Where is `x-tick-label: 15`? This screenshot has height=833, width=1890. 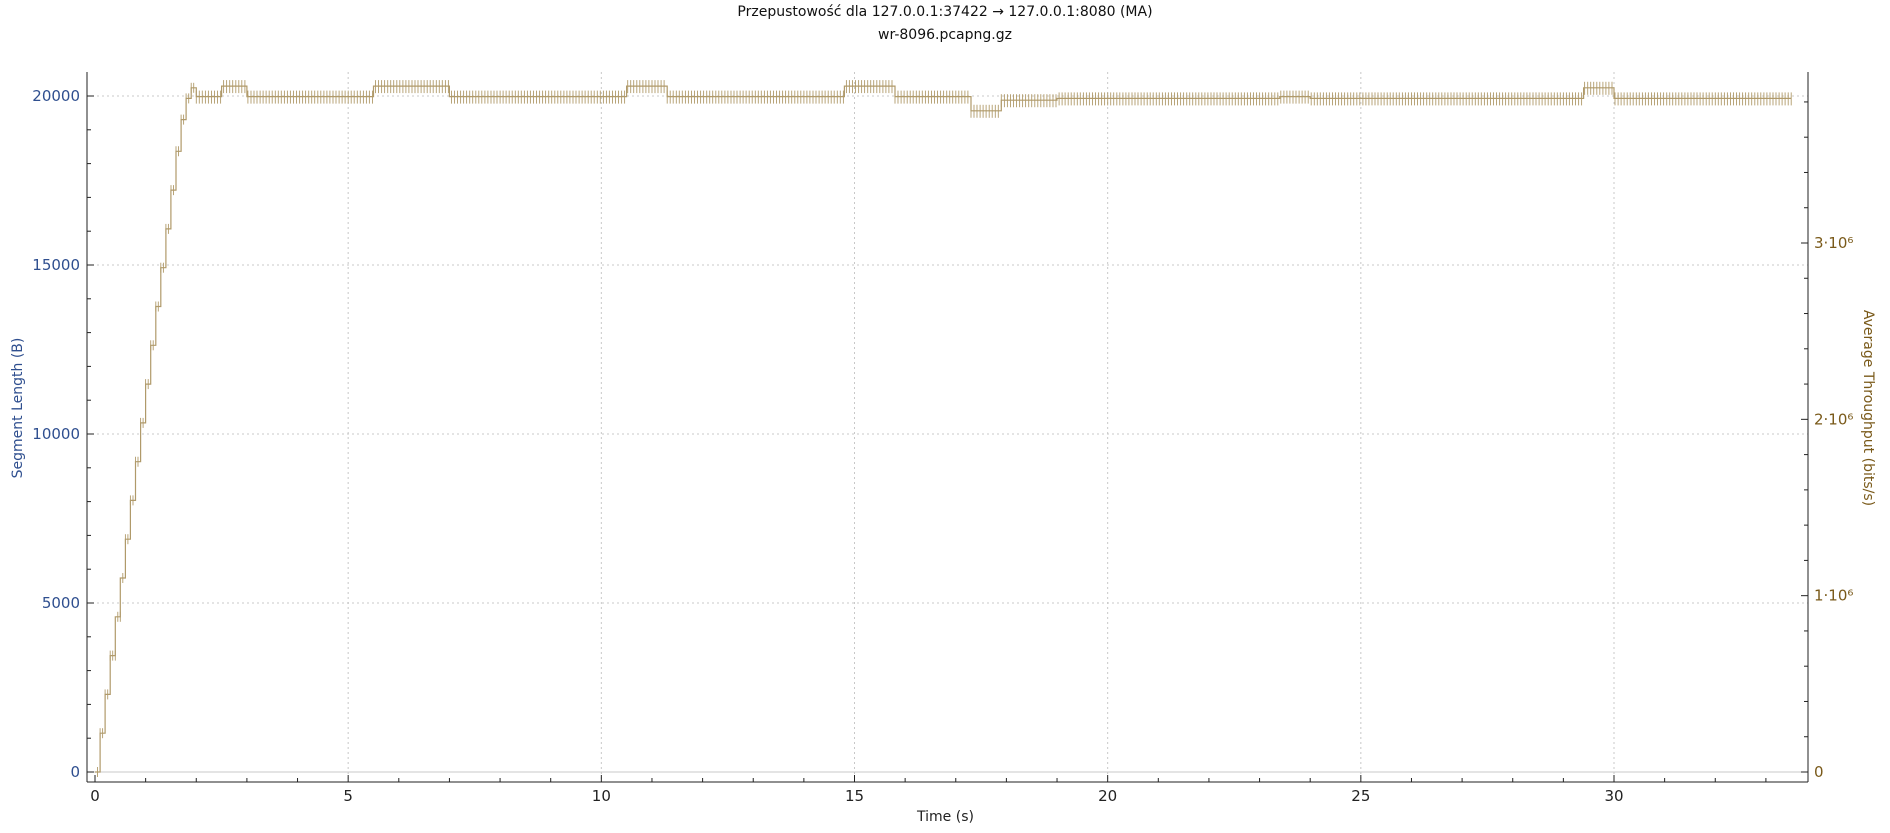
x-tick-label: 15 is located at coordinates (854, 796).